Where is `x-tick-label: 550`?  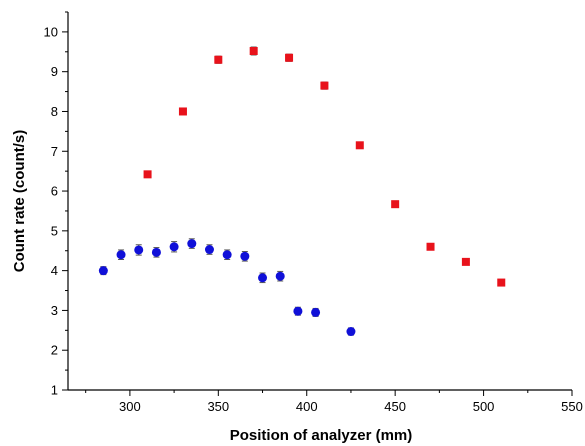
x-tick-label: 550 is located at coordinates (572, 406).